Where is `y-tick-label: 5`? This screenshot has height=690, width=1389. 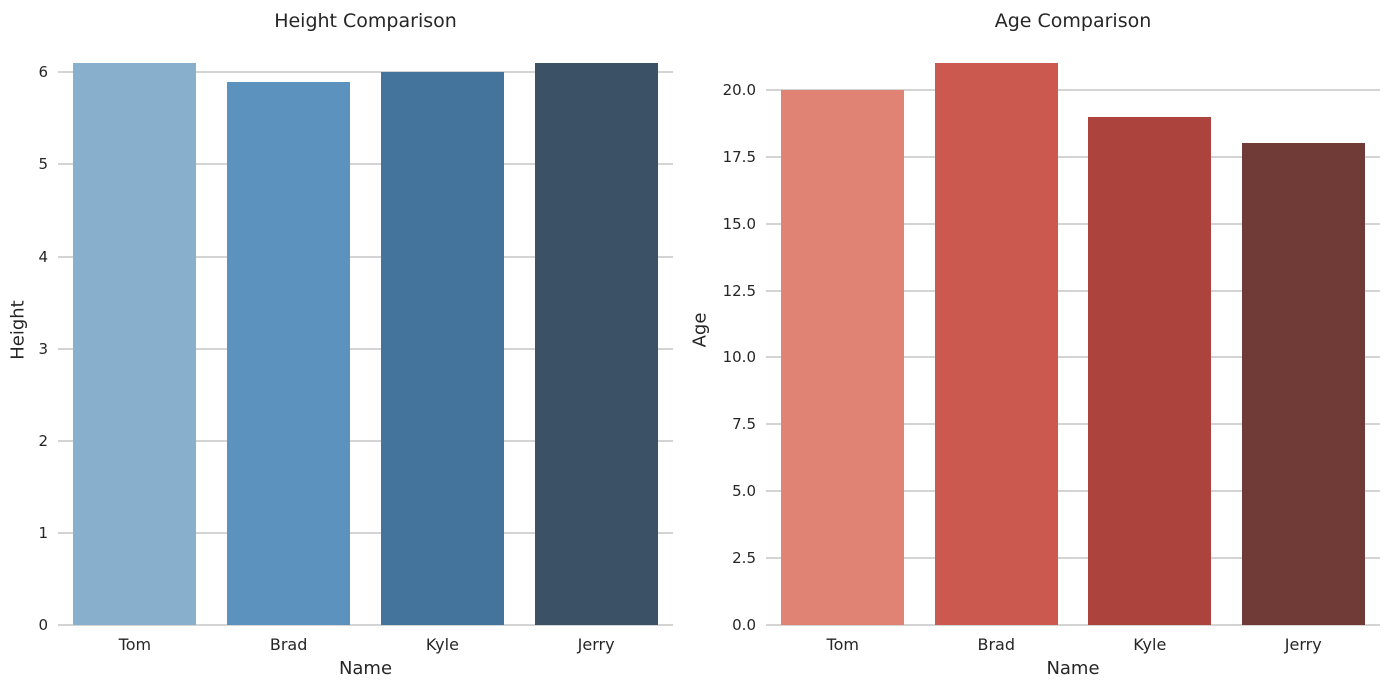
y-tick-label: 5 is located at coordinates (43, 164).